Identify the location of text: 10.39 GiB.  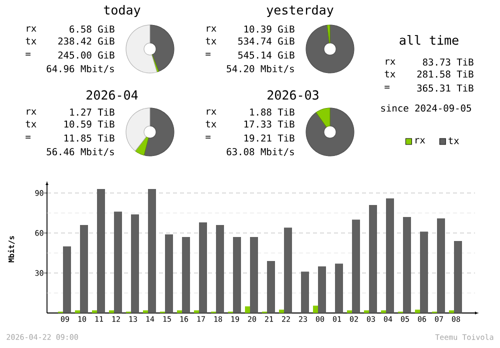
(269, 29).